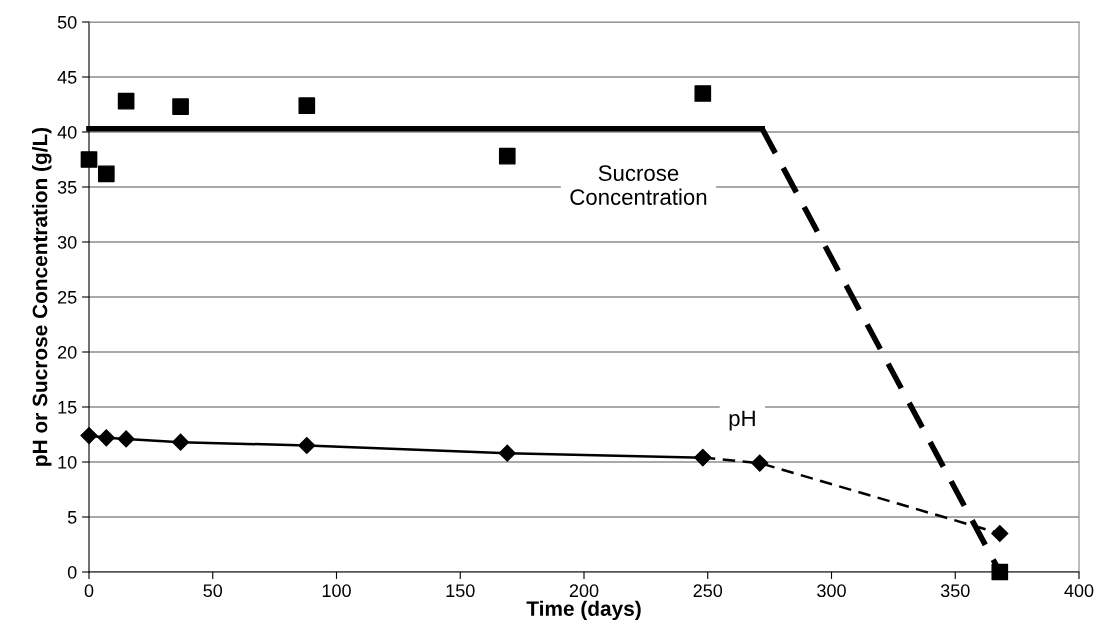 The image size is (1104, 637). Describe the element at coordinates (67, 187) in the screenshot. I see `y-tick-label: 35` at that location.